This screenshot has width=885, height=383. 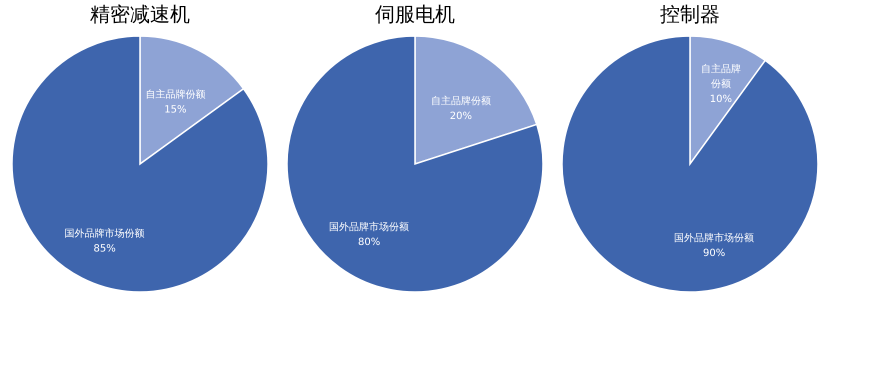 What do you see at coordinates (175, 110) in the screenshot?
I see `data-label: 15%` at bounding box center [175, 110].